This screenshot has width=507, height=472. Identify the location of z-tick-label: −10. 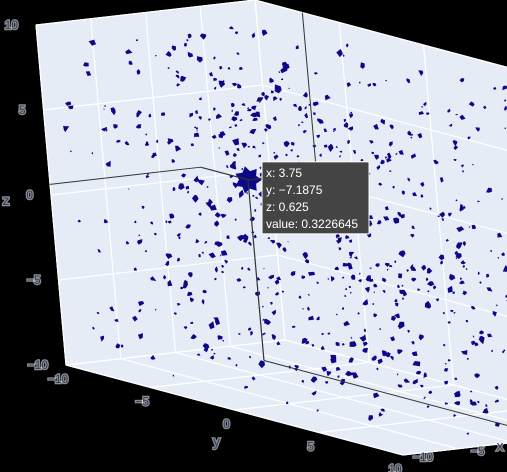
(38, 365).